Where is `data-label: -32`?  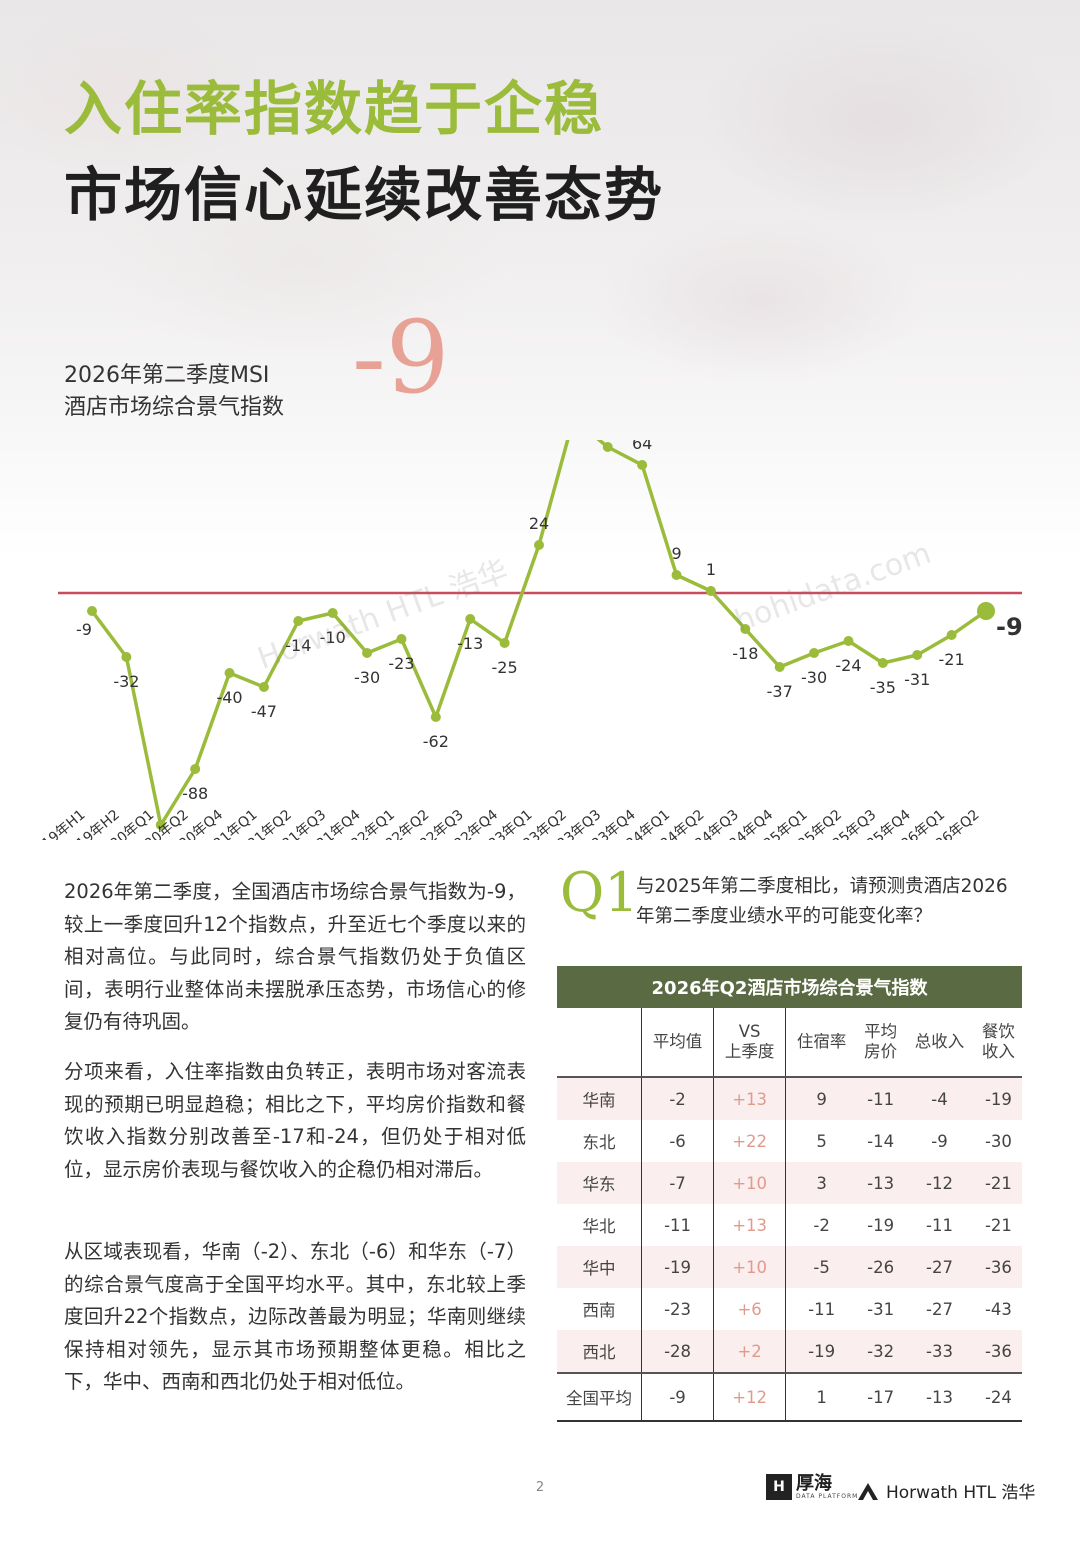 data-label: -32 is located at coordinates (126, 681).